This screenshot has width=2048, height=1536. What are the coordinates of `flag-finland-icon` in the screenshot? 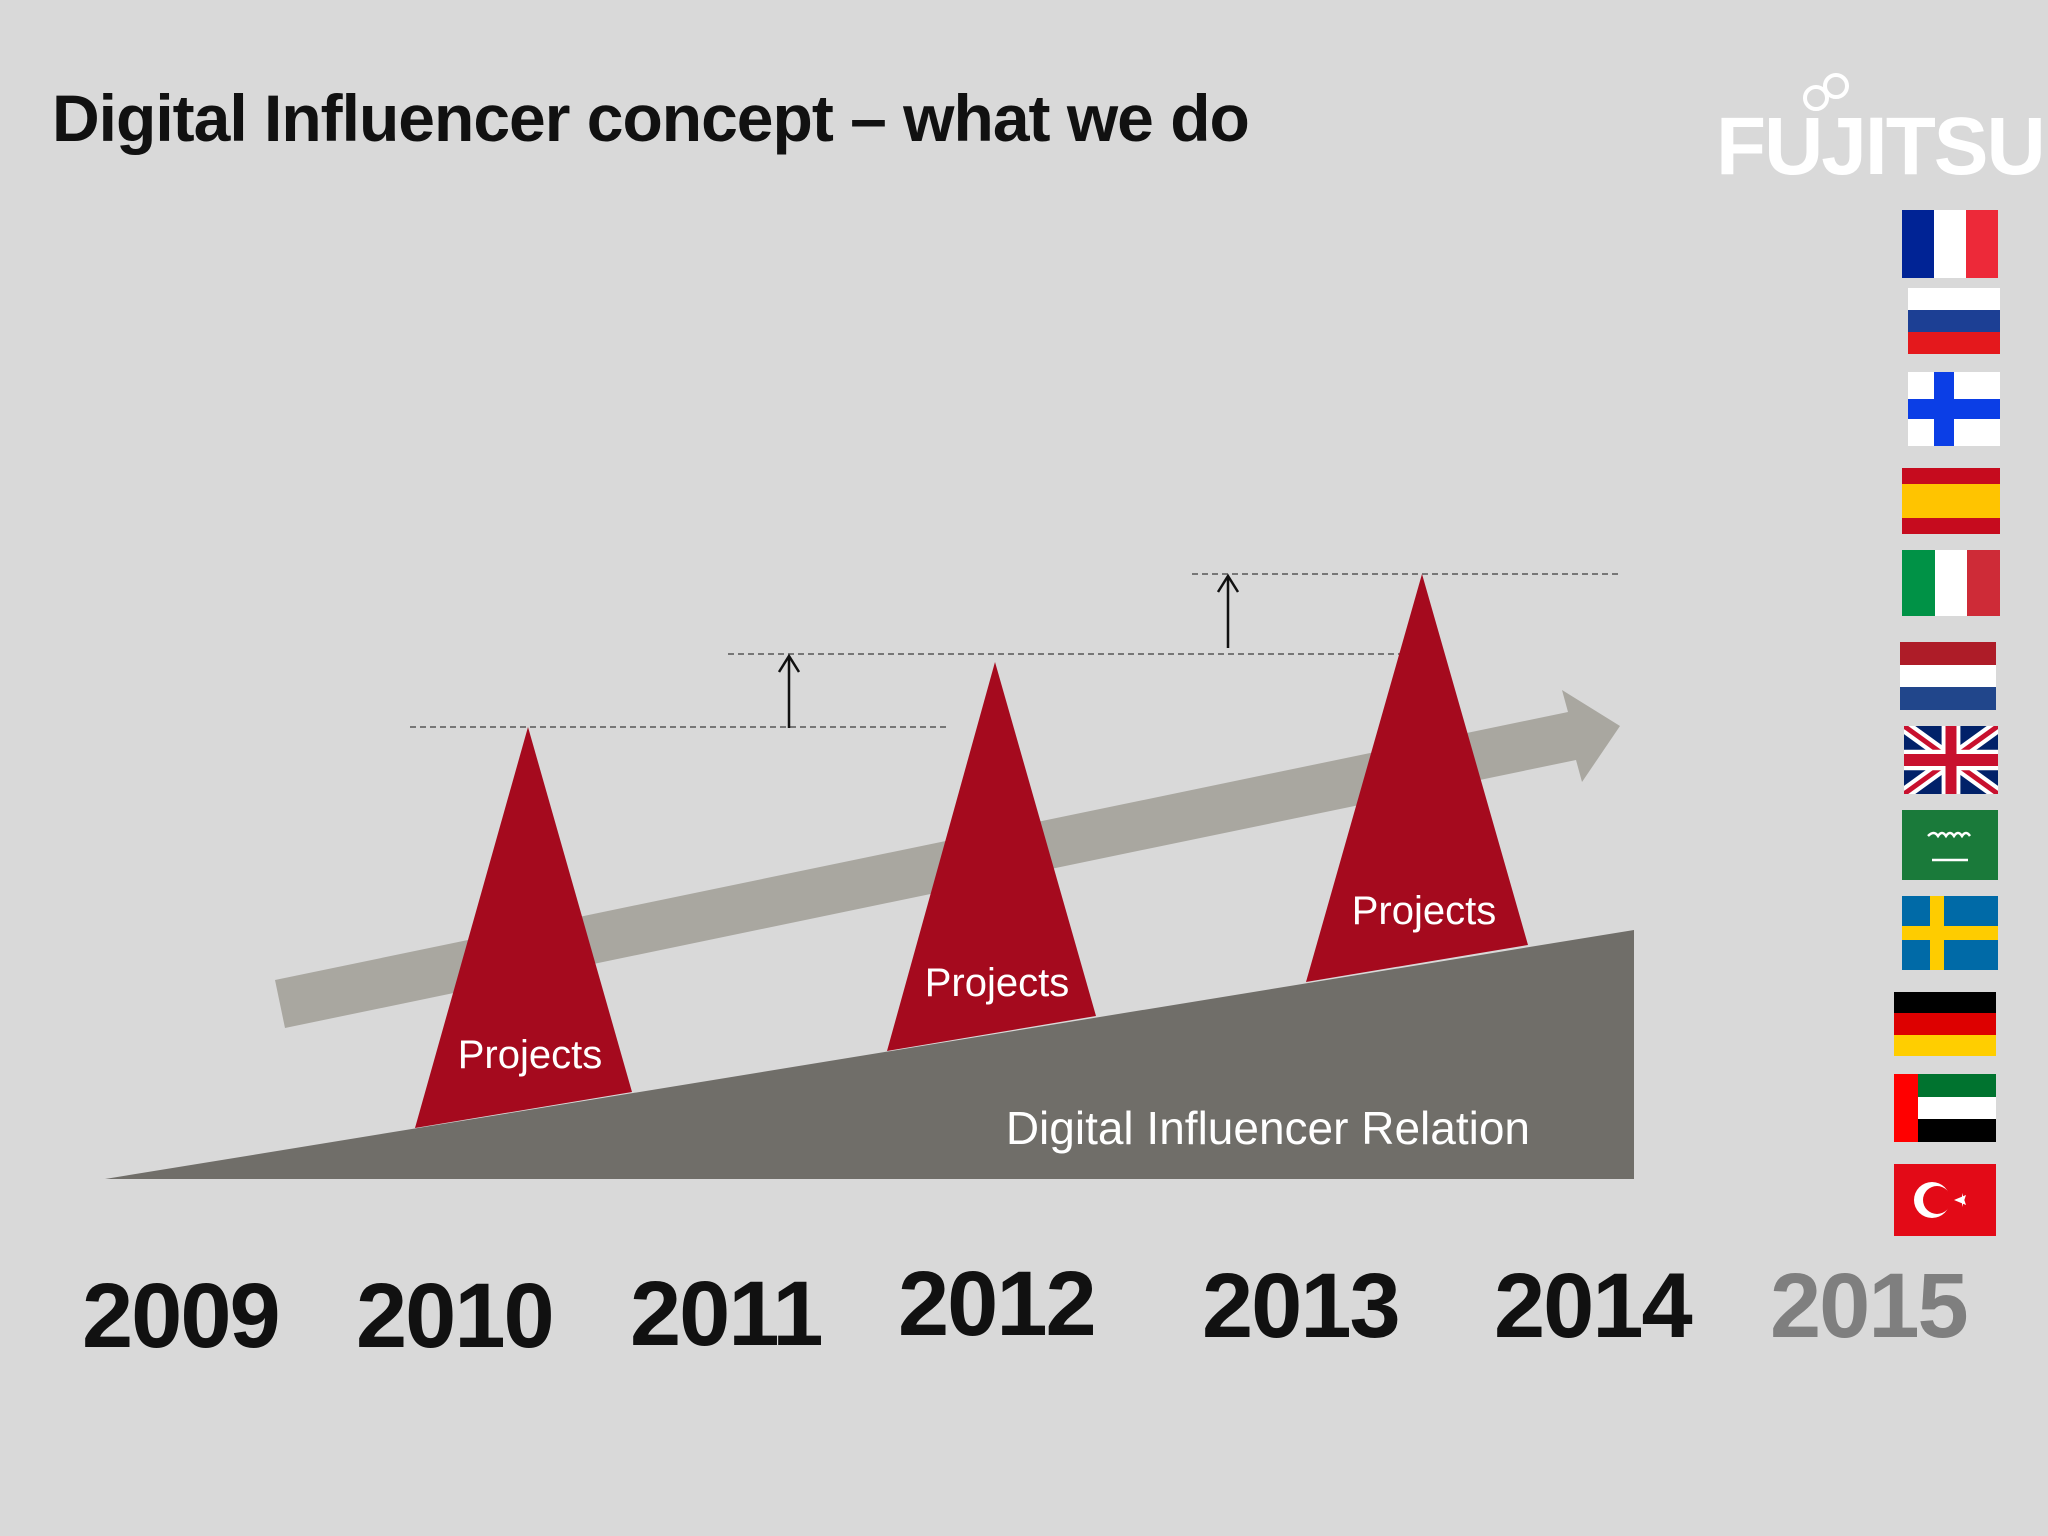 It's located at (1954, 409).